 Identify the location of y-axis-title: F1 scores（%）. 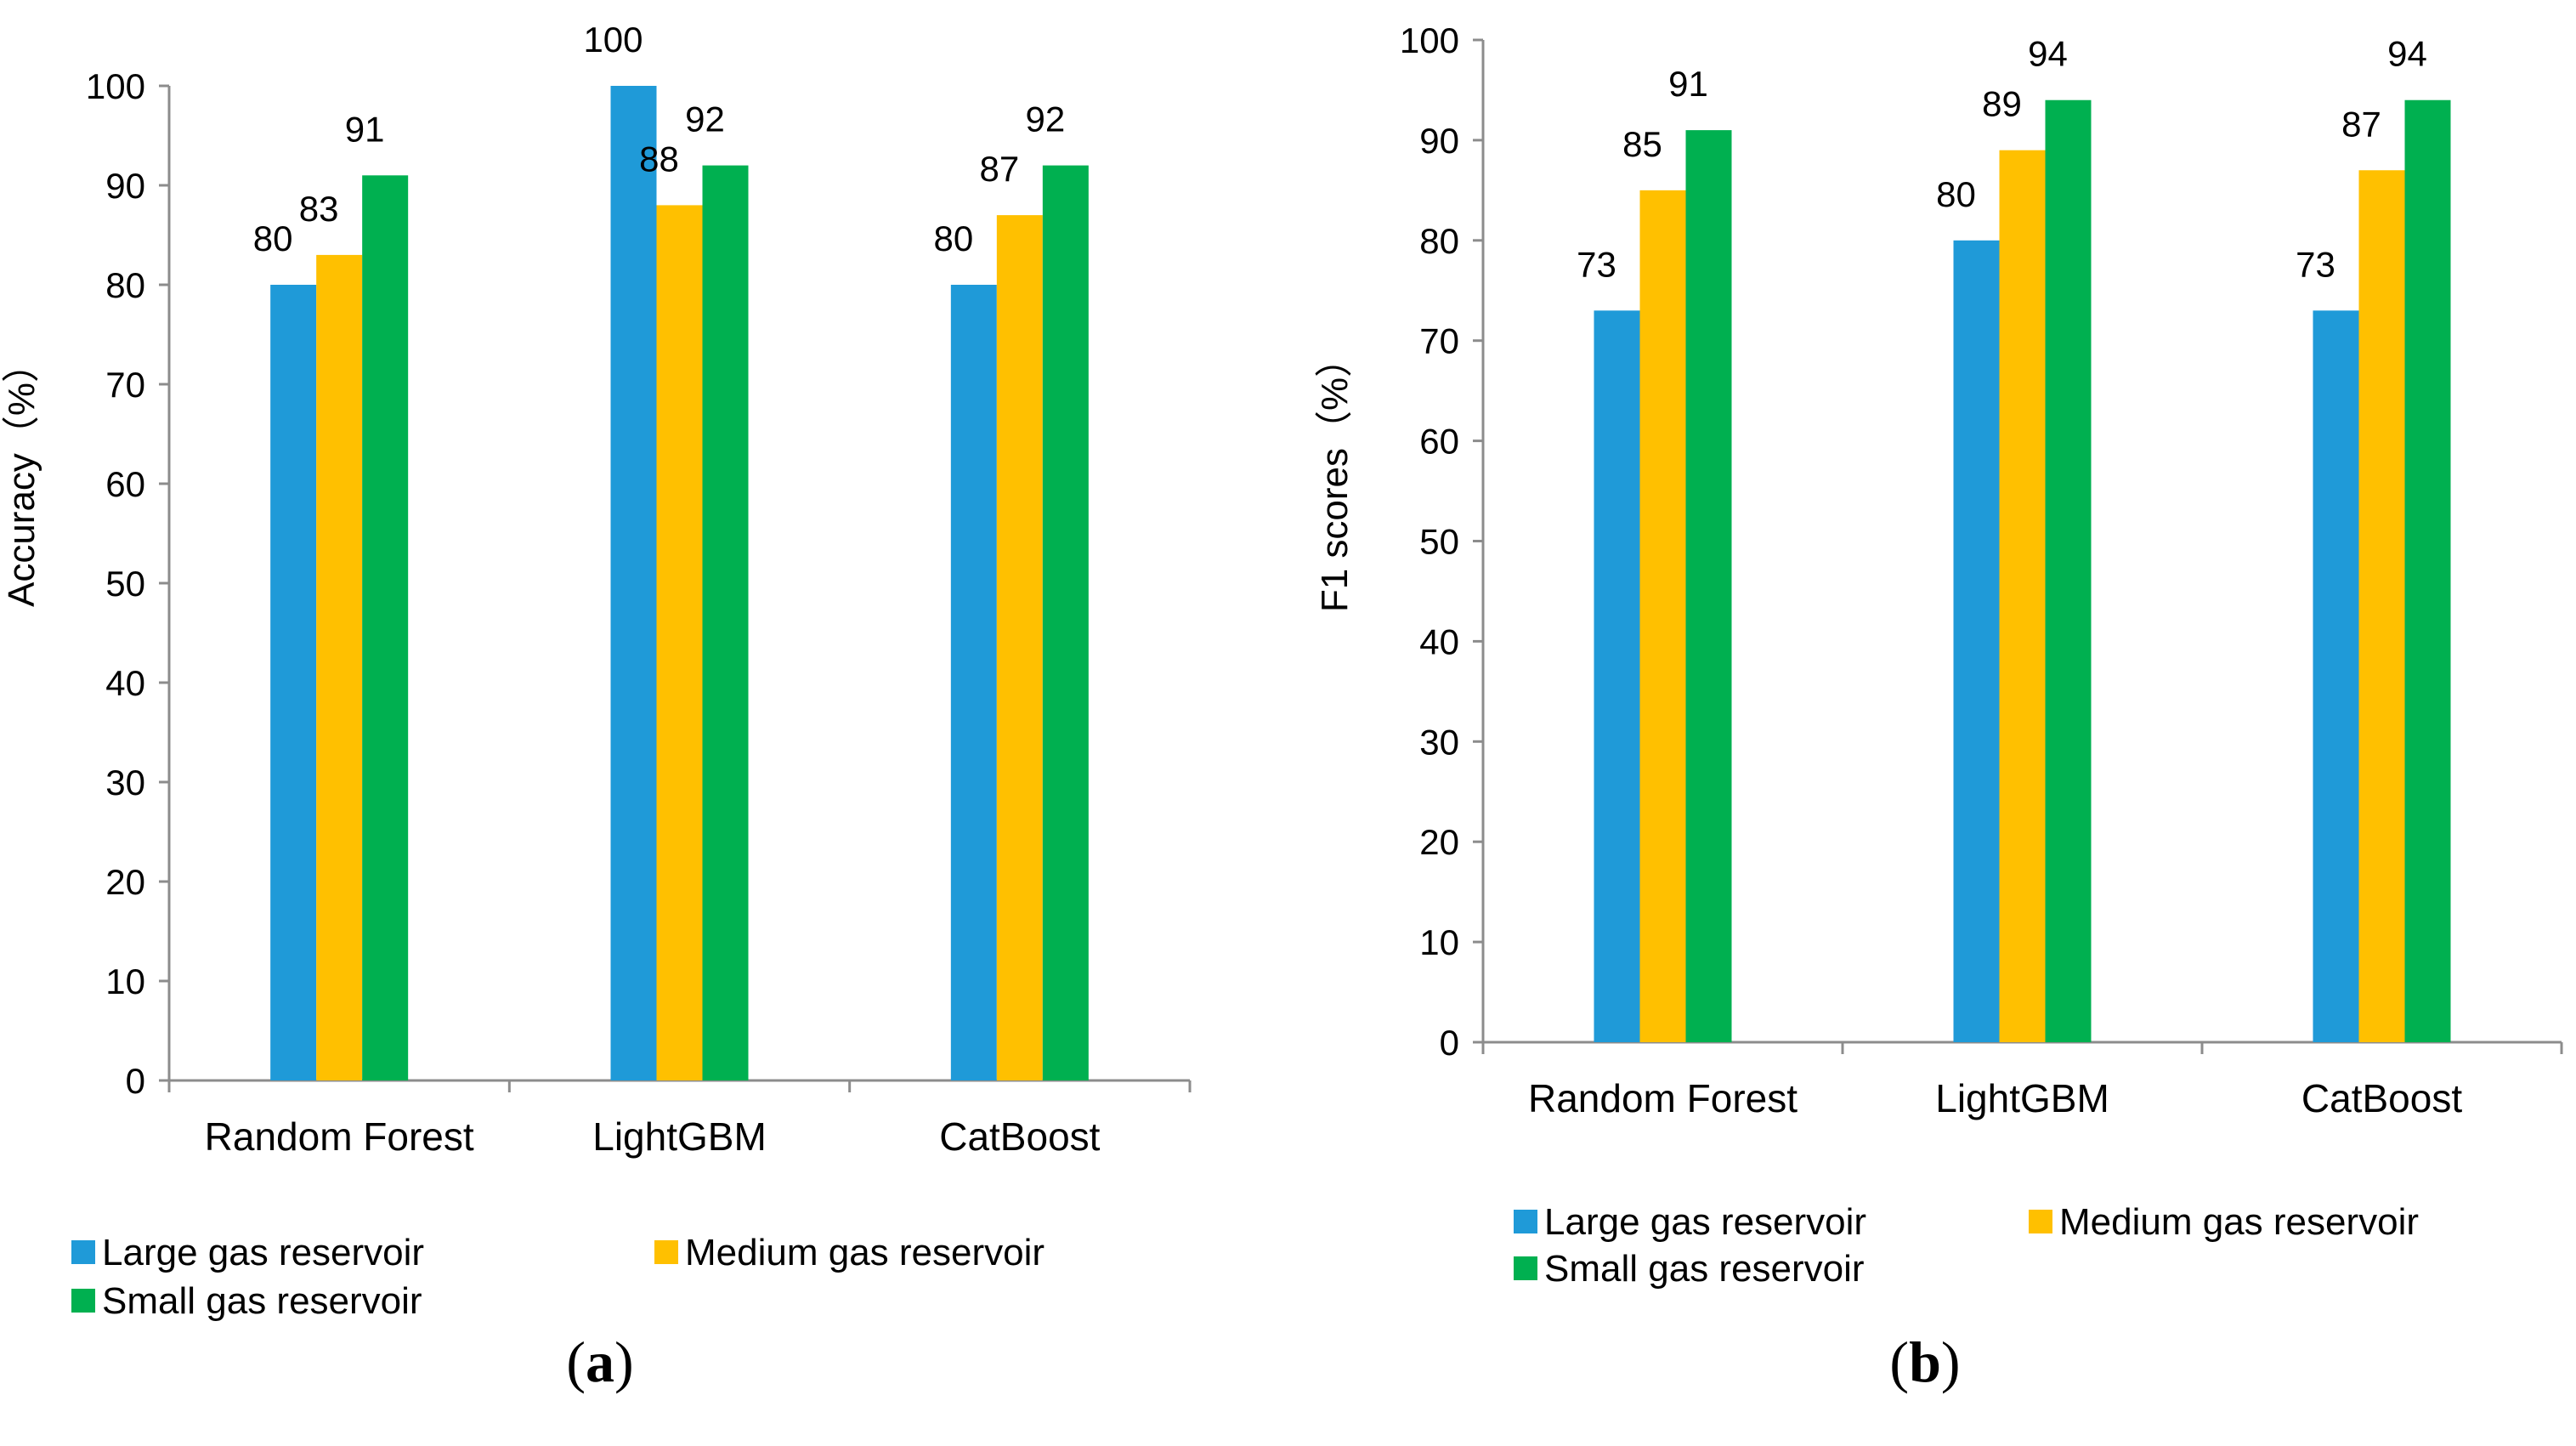
(1335, 476).